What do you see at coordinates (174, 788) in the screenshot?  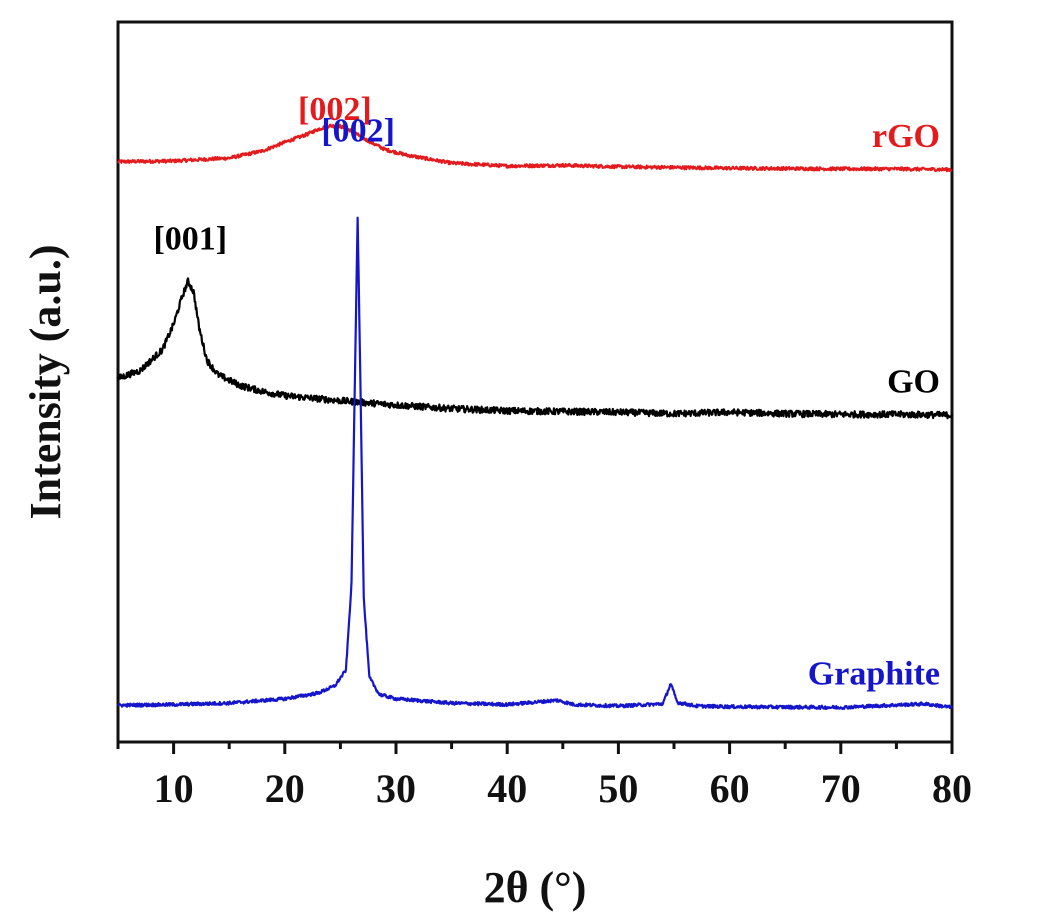 I see `x-tick-label: 10` at bounding box center [174, 788].